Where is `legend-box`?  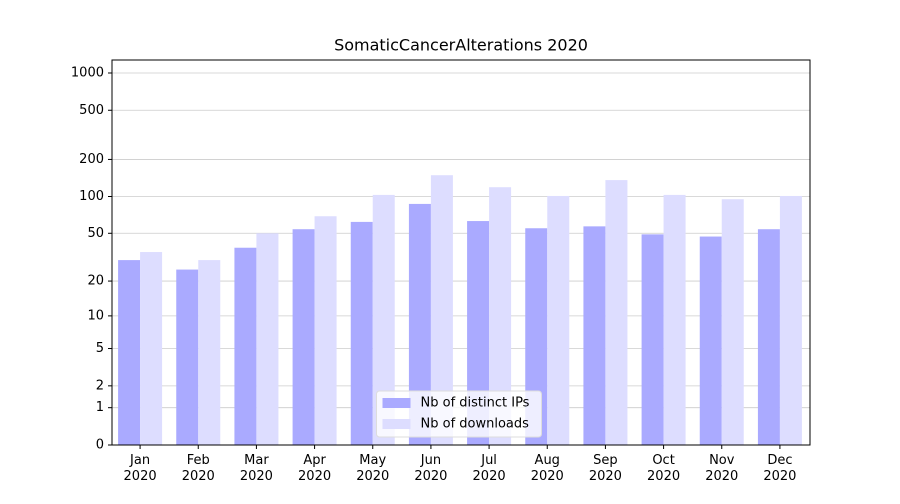
legend-box is located at coordinates (459, 414).